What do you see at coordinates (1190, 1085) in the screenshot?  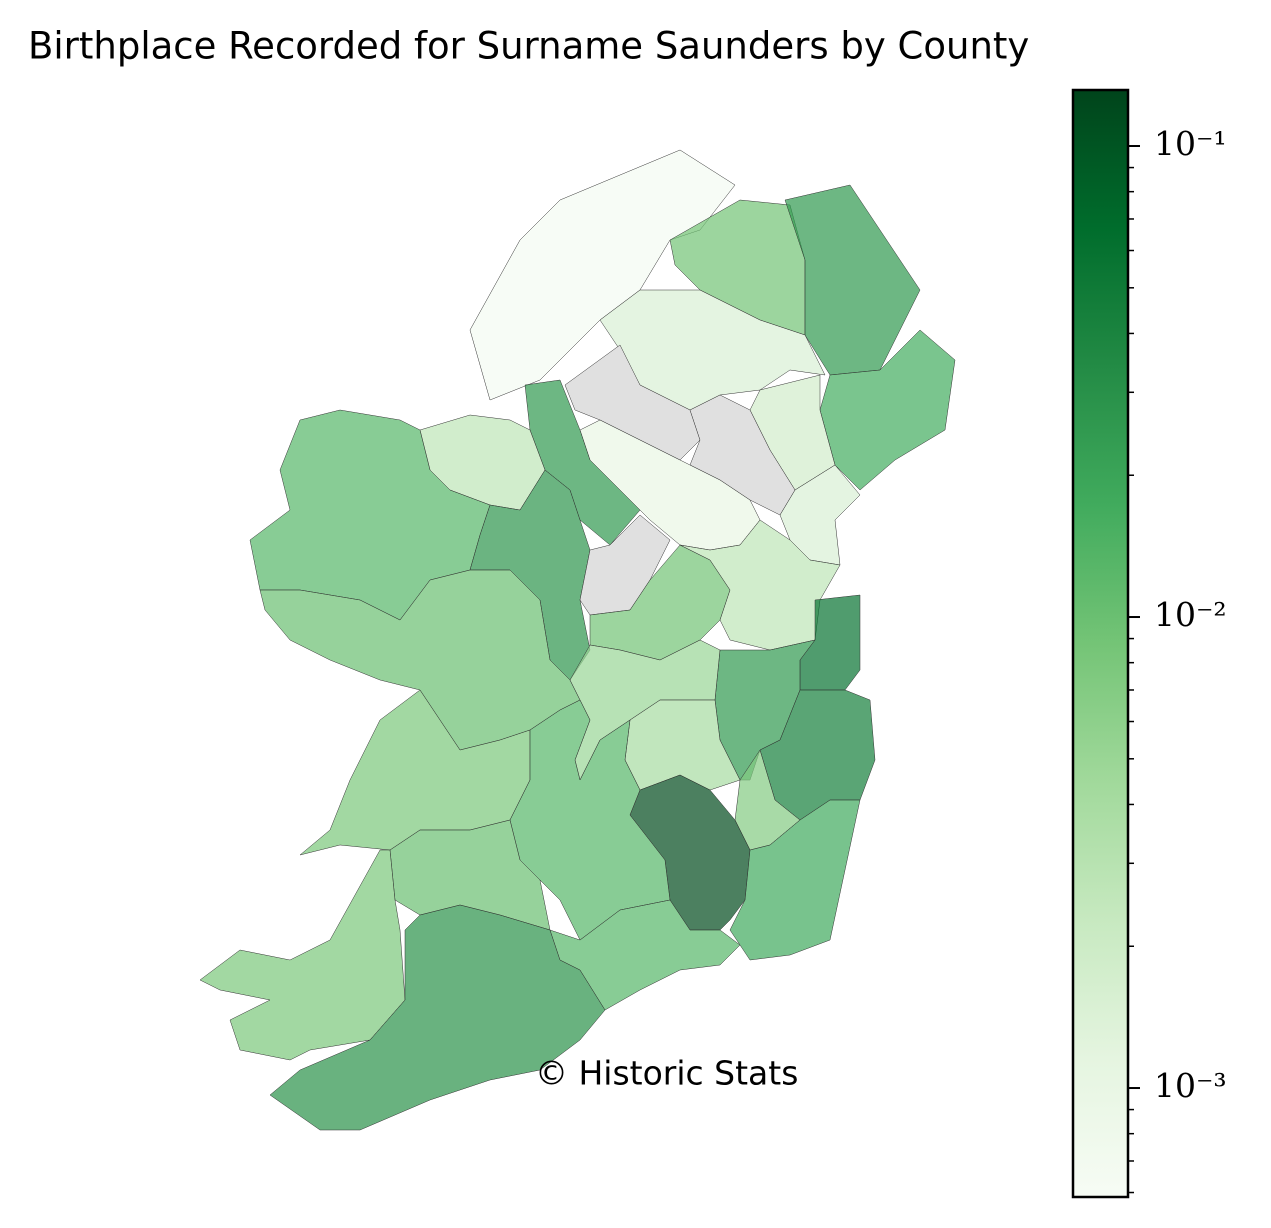 I see `colorbar-tick-label: 10⁻³` at bounding box center [1190, 1085].